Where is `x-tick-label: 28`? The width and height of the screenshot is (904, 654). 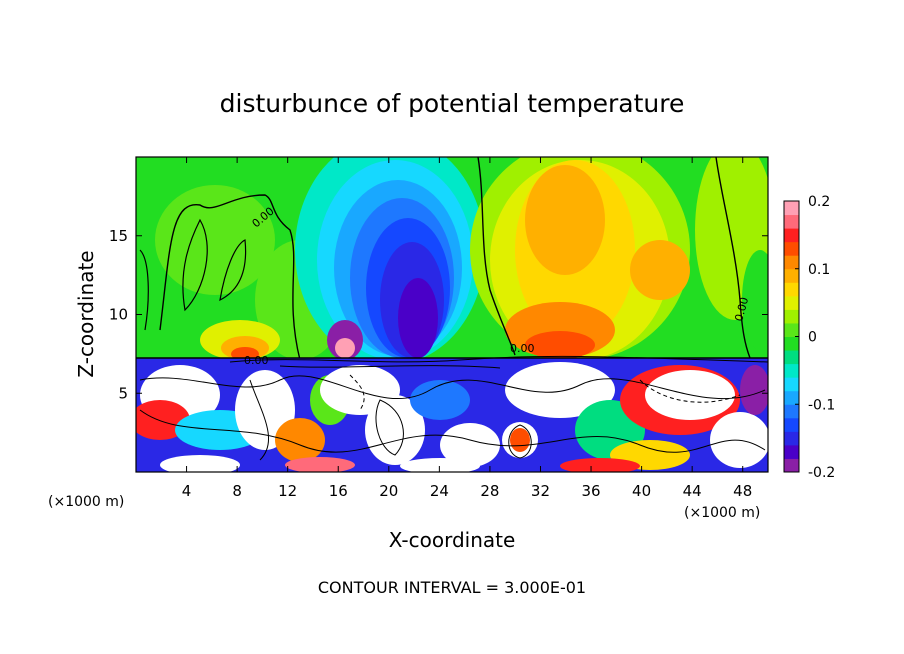
x-tick-label: 28 is located at coordinates (489, 491).